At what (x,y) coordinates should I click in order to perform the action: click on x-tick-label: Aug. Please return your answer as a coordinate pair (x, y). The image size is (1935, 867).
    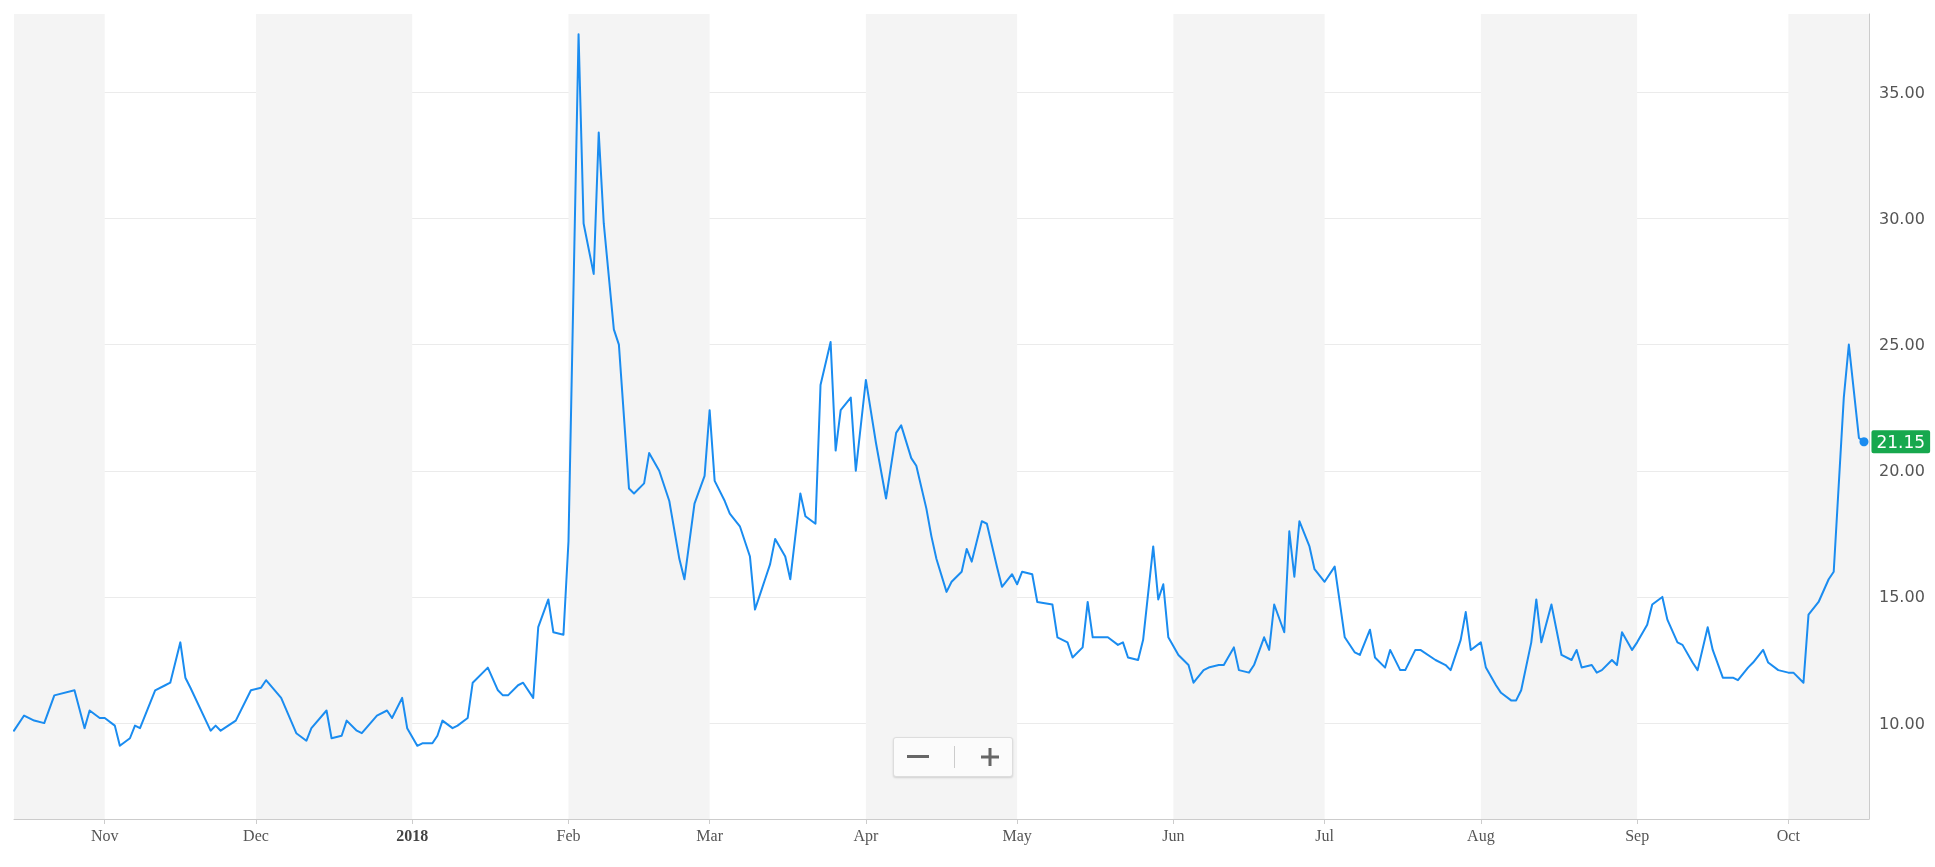
    Looking at the image, I should click on (1481, 835).